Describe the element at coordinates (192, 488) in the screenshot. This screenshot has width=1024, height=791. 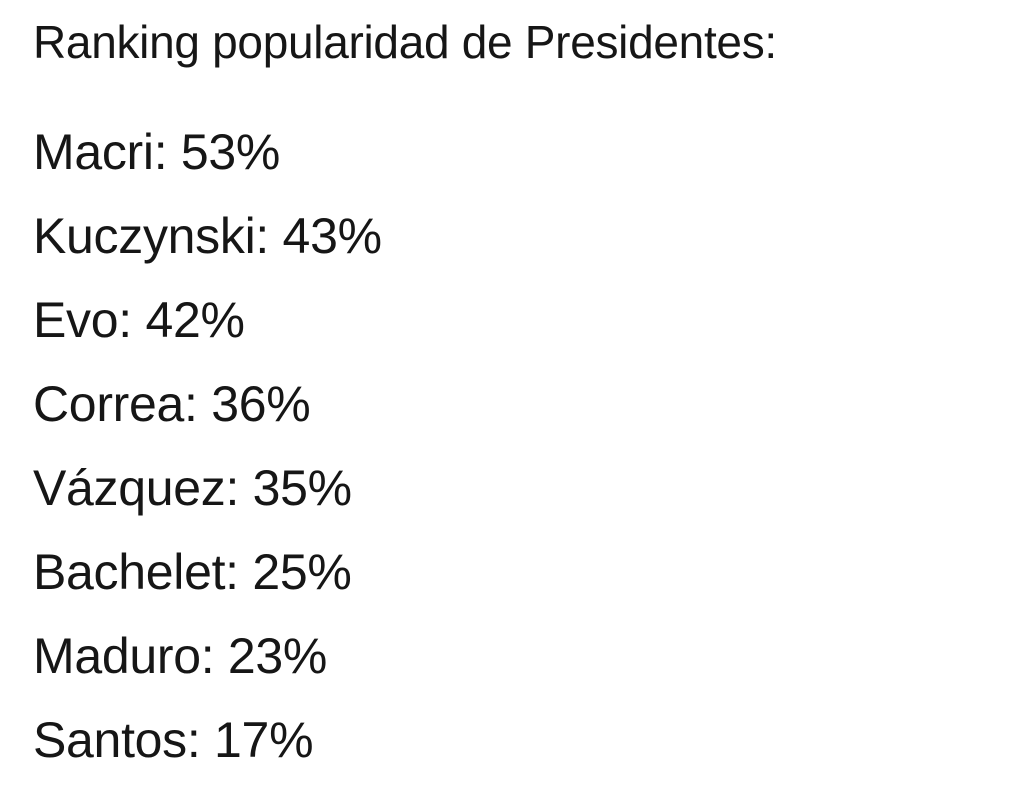
I see `ranking-row-vazquez: Vázquez: 35%` at that location.